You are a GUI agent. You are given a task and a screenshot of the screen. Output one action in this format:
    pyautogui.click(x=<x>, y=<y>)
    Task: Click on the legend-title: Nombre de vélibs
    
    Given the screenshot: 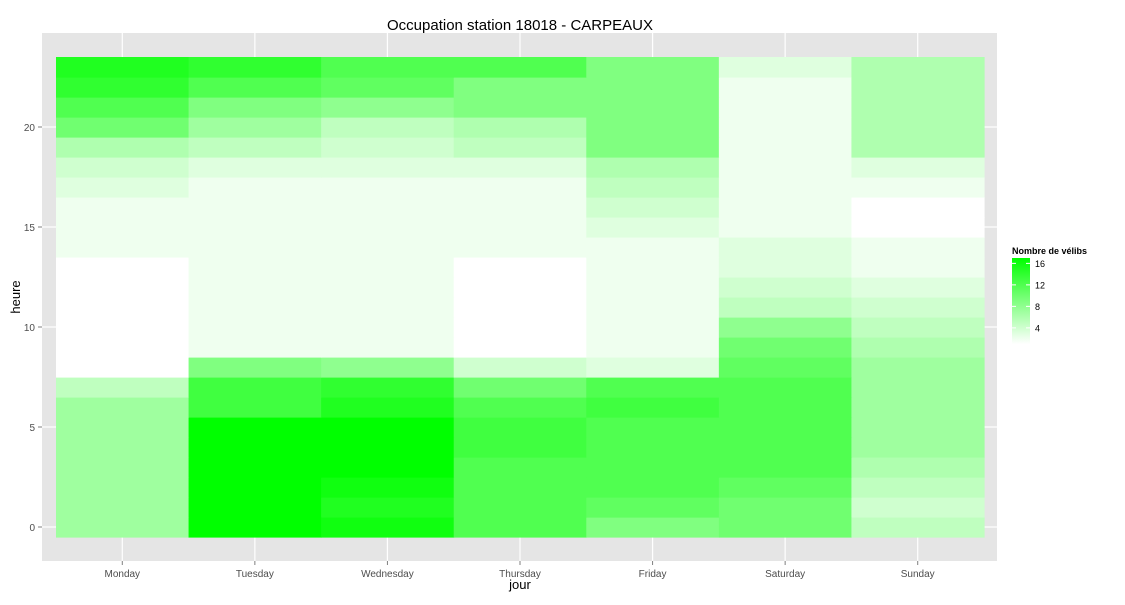 What is the action you would take?
    pyautogui.click(x=1049, y=251)
    